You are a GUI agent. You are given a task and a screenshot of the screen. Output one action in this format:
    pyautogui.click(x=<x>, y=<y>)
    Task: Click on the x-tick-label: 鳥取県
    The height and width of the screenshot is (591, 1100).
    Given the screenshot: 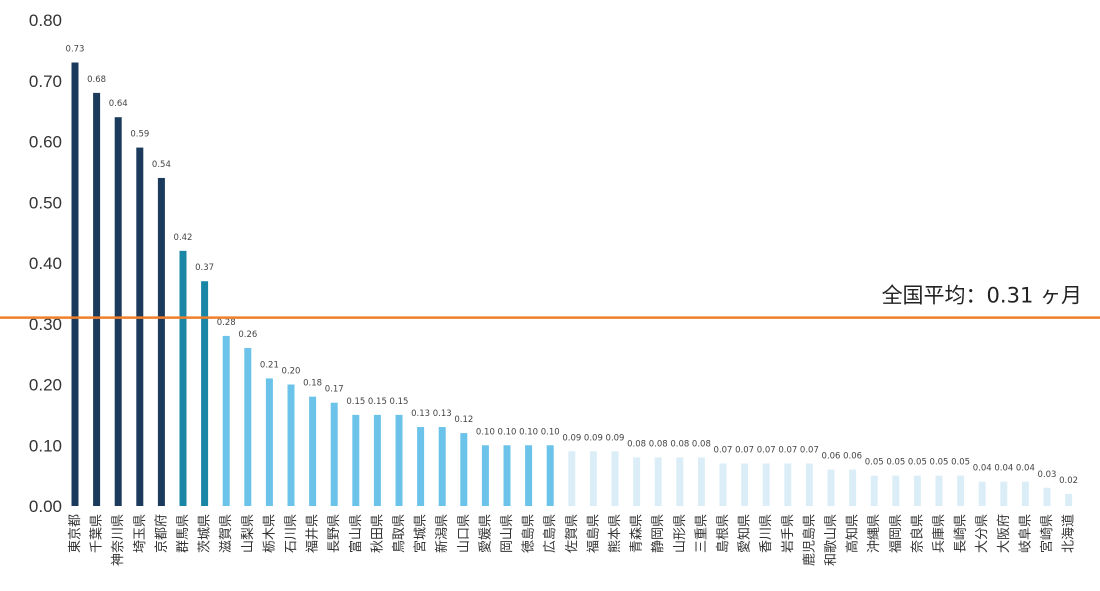 What is the action you would take?
    pyautogui.click(x=399, y=533)
    